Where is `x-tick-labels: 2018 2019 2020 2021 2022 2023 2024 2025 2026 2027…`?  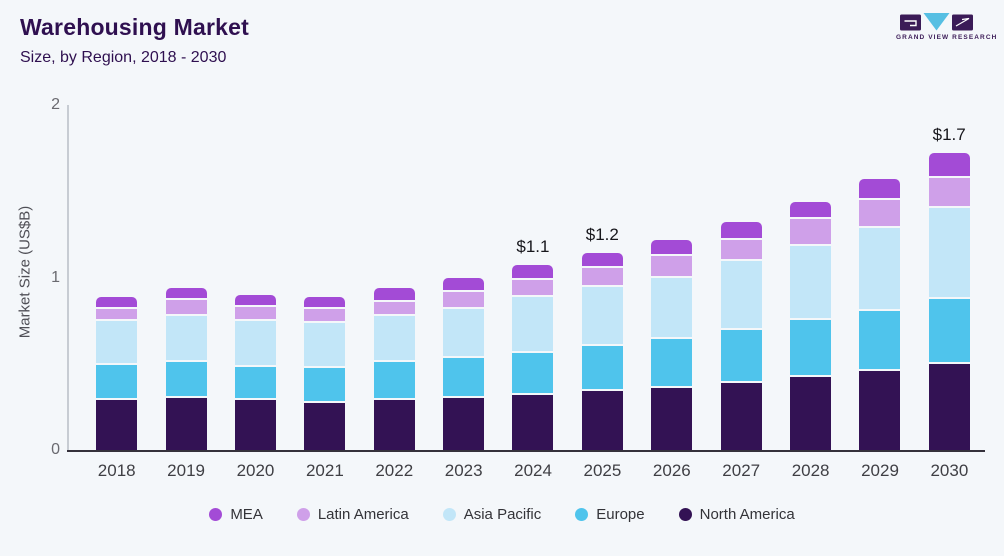 x-tick-labels: 2018 2019 2020 2021 2022 2023 2024 2025 2026 2027… is located at coordinates (533, 471).